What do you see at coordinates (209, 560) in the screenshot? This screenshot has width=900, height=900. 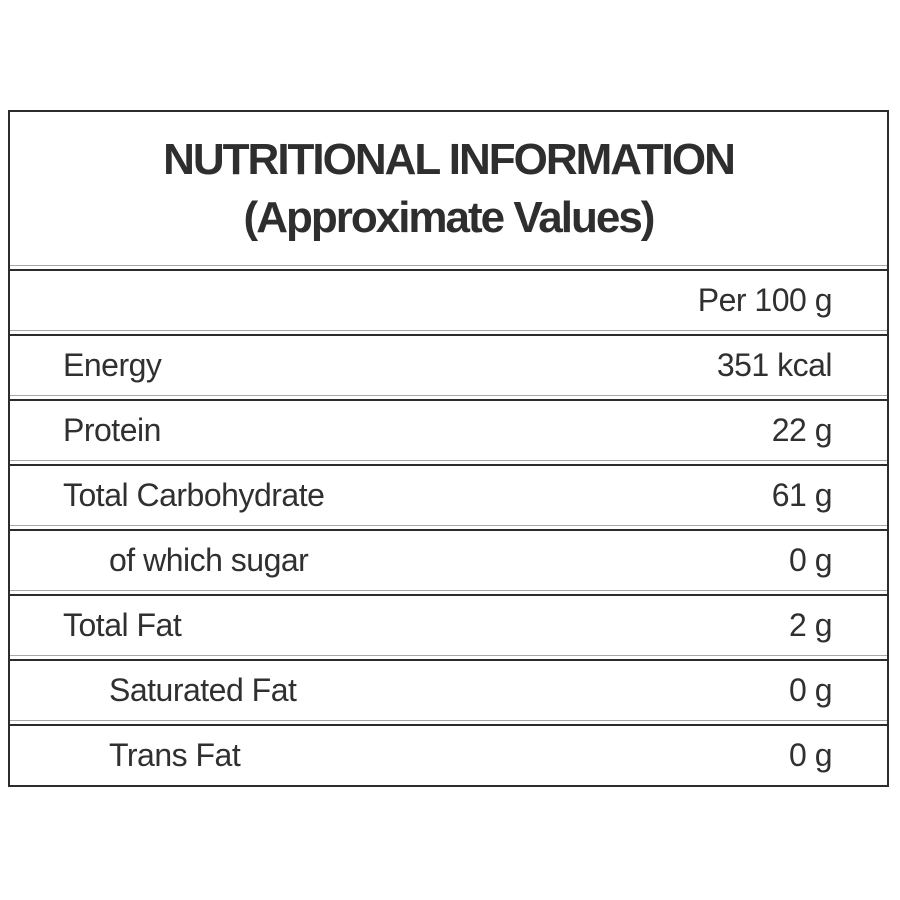 I see `row-label: of which sugar` at bounding box center [209, 560].